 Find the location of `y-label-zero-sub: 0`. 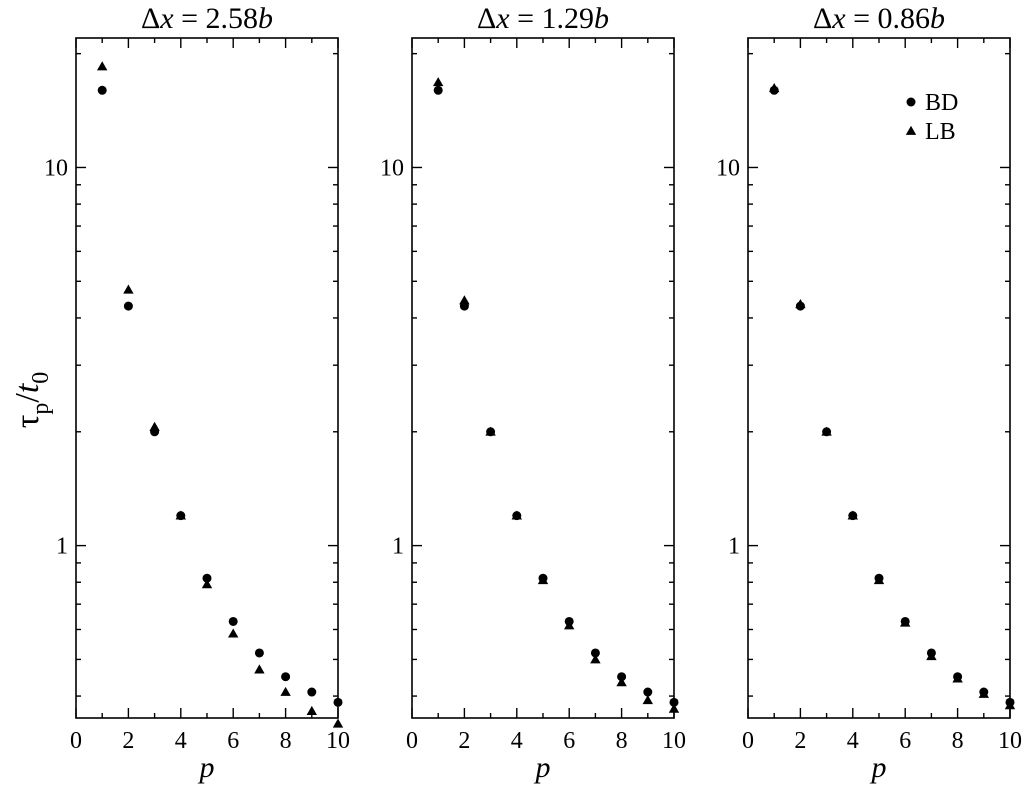

y-label-zero-sub: 0 is located at coordinates (41, 378).